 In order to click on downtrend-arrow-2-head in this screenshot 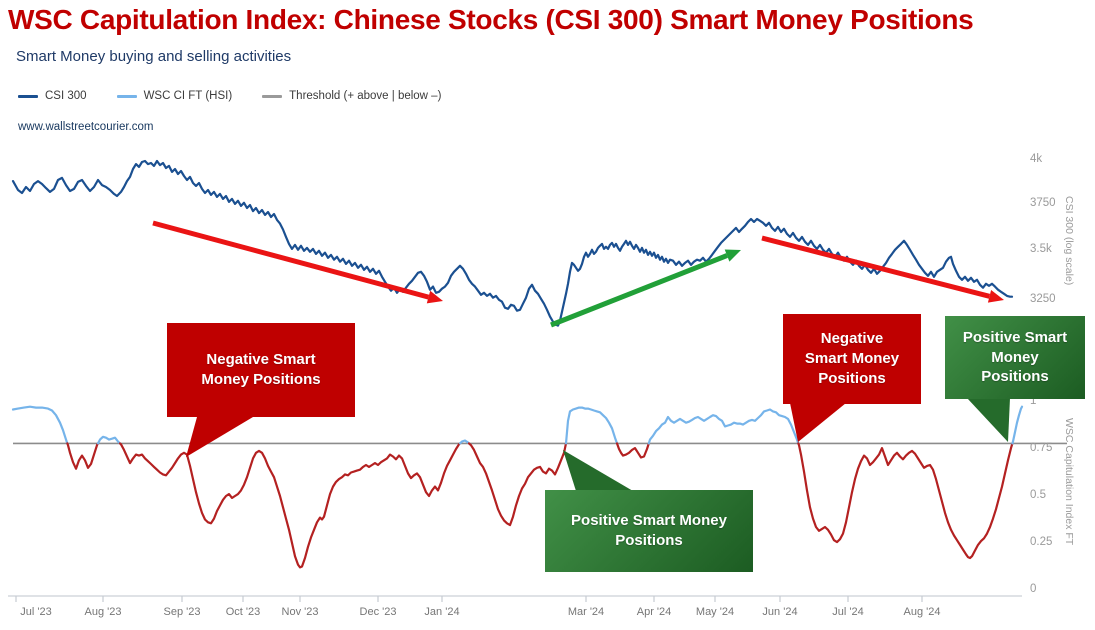, I will do `click(995, 296)`.